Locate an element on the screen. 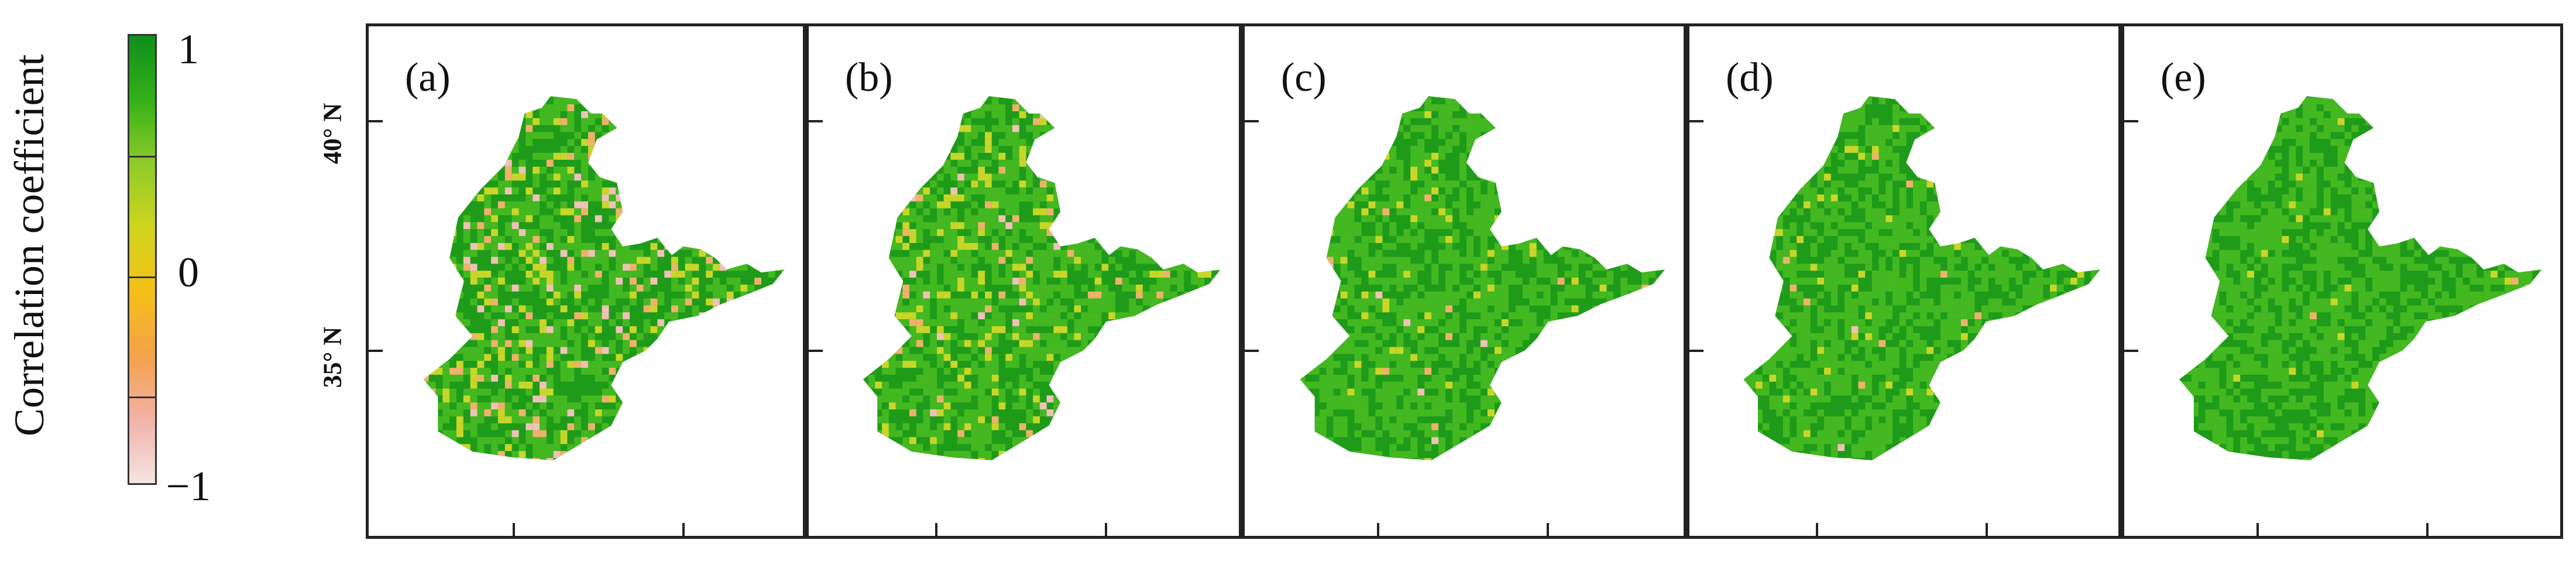 This screenshot has width=2576, height=564. map-b is located at coordinates (1042, 278).